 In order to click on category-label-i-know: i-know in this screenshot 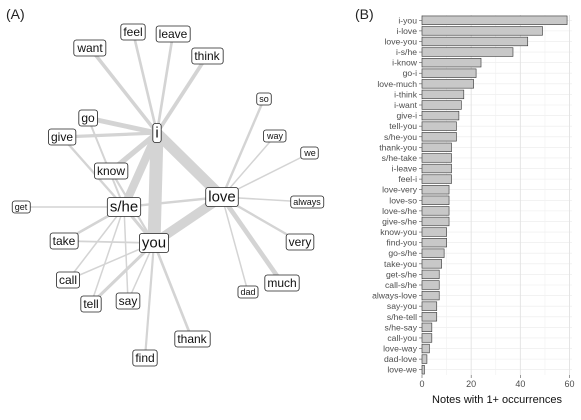, I will do `click(405, 63)`.